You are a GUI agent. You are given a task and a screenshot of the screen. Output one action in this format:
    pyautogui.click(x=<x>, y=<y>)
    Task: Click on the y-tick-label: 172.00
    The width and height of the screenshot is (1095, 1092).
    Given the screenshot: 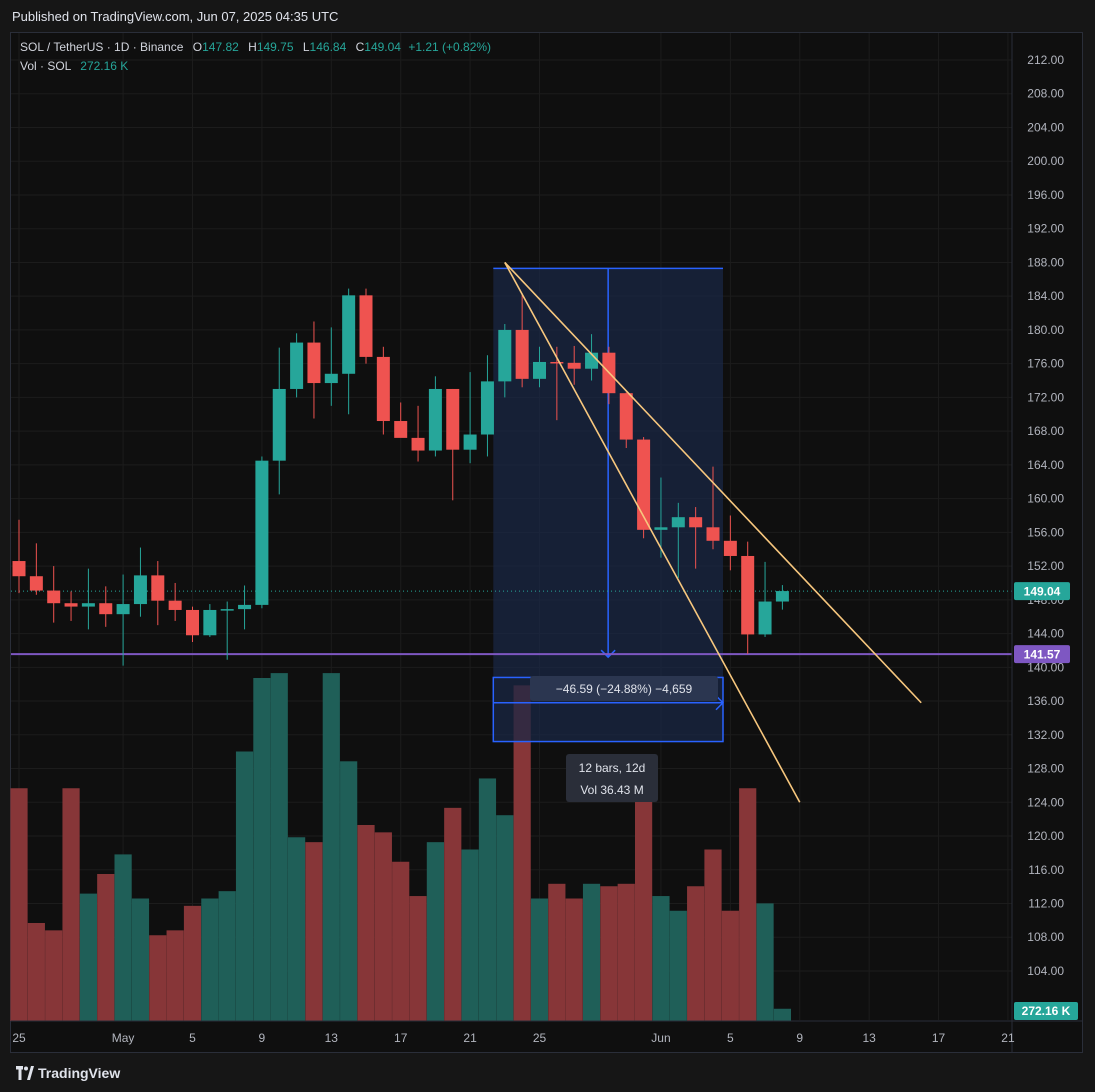 What is the action you would take?
    pyautogui.click(x=1045, y=397)
    